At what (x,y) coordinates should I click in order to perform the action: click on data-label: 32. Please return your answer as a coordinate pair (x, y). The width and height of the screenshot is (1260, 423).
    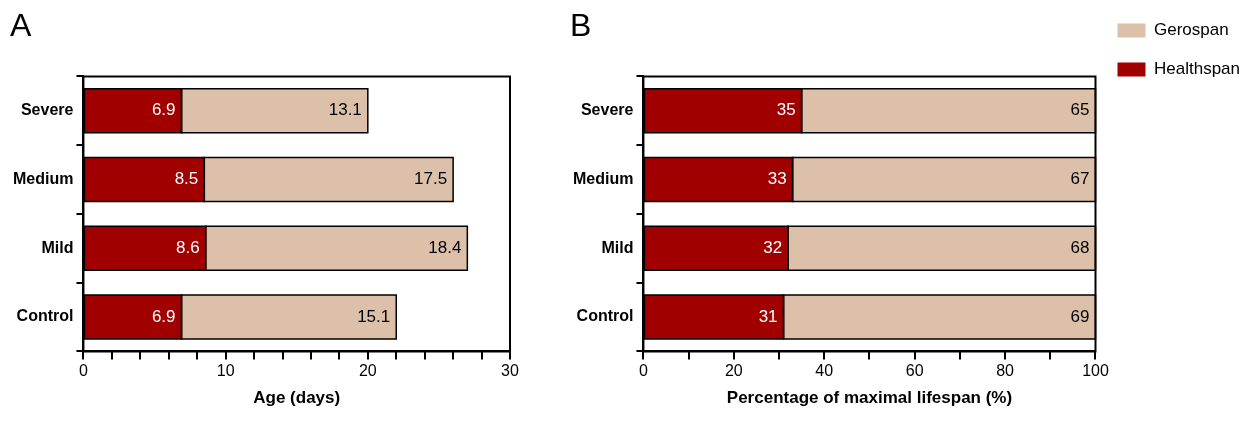
    Looking at the image, I should click on (773, 247).